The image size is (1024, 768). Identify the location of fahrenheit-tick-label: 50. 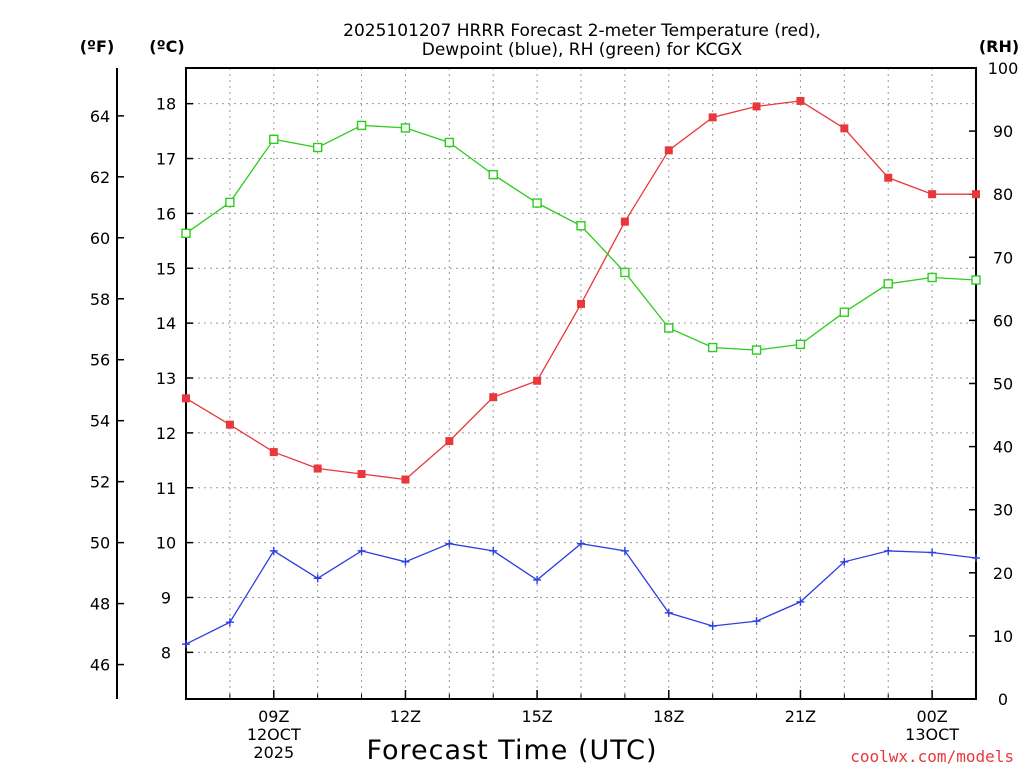
(100, 543).